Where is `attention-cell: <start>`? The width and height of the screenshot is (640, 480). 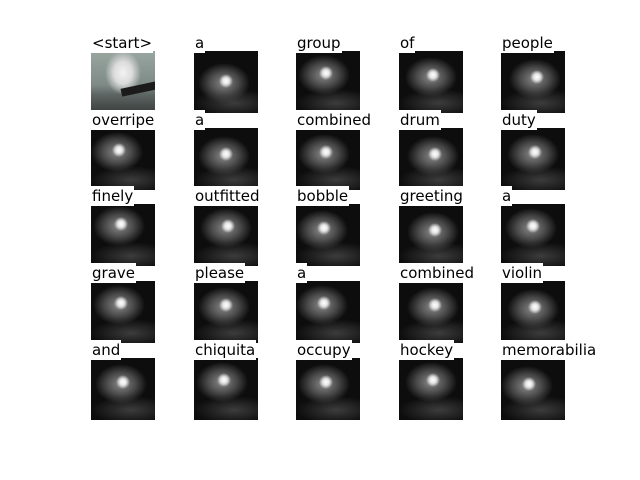 attention-cell: <start> is located at coordinates (151, 73).